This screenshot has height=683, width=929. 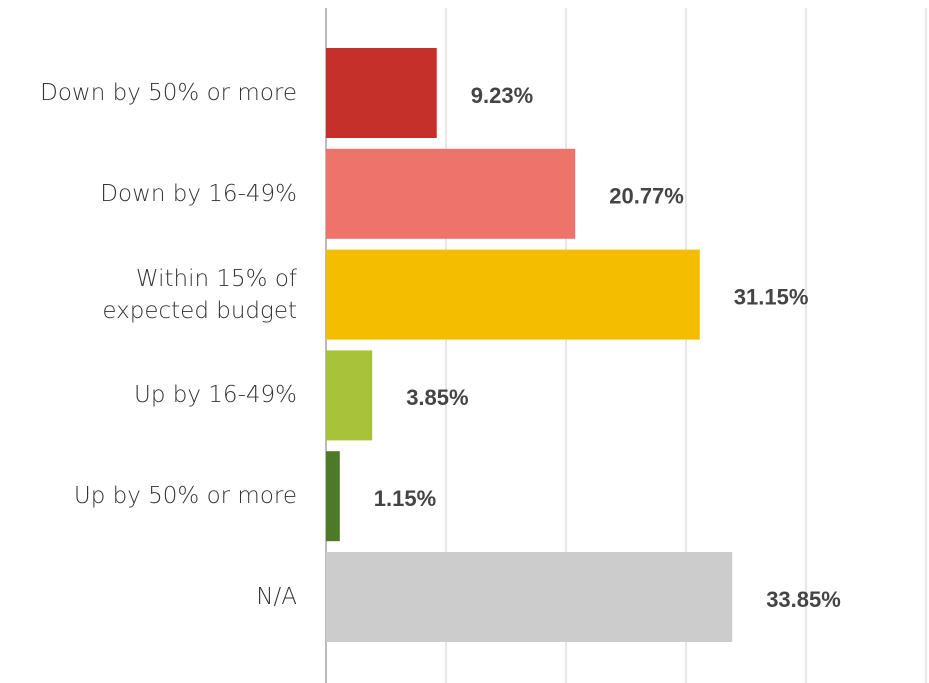 What do you see at coordinates (215, 395) in the screenshot?
I see `category-label: Up by 16-49%` at bounding box center [215, 395].